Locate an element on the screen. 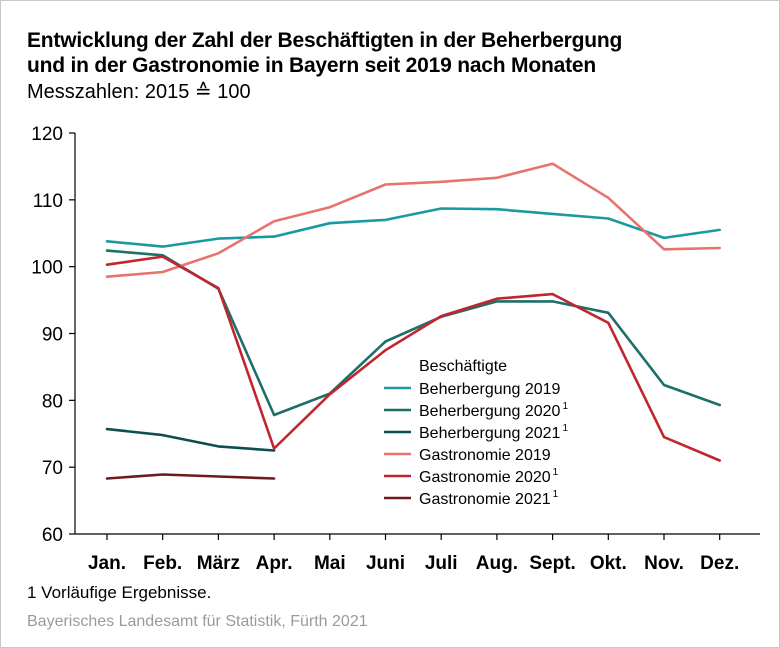  x-tick-label: Juni is located at coordinates (385, 563).